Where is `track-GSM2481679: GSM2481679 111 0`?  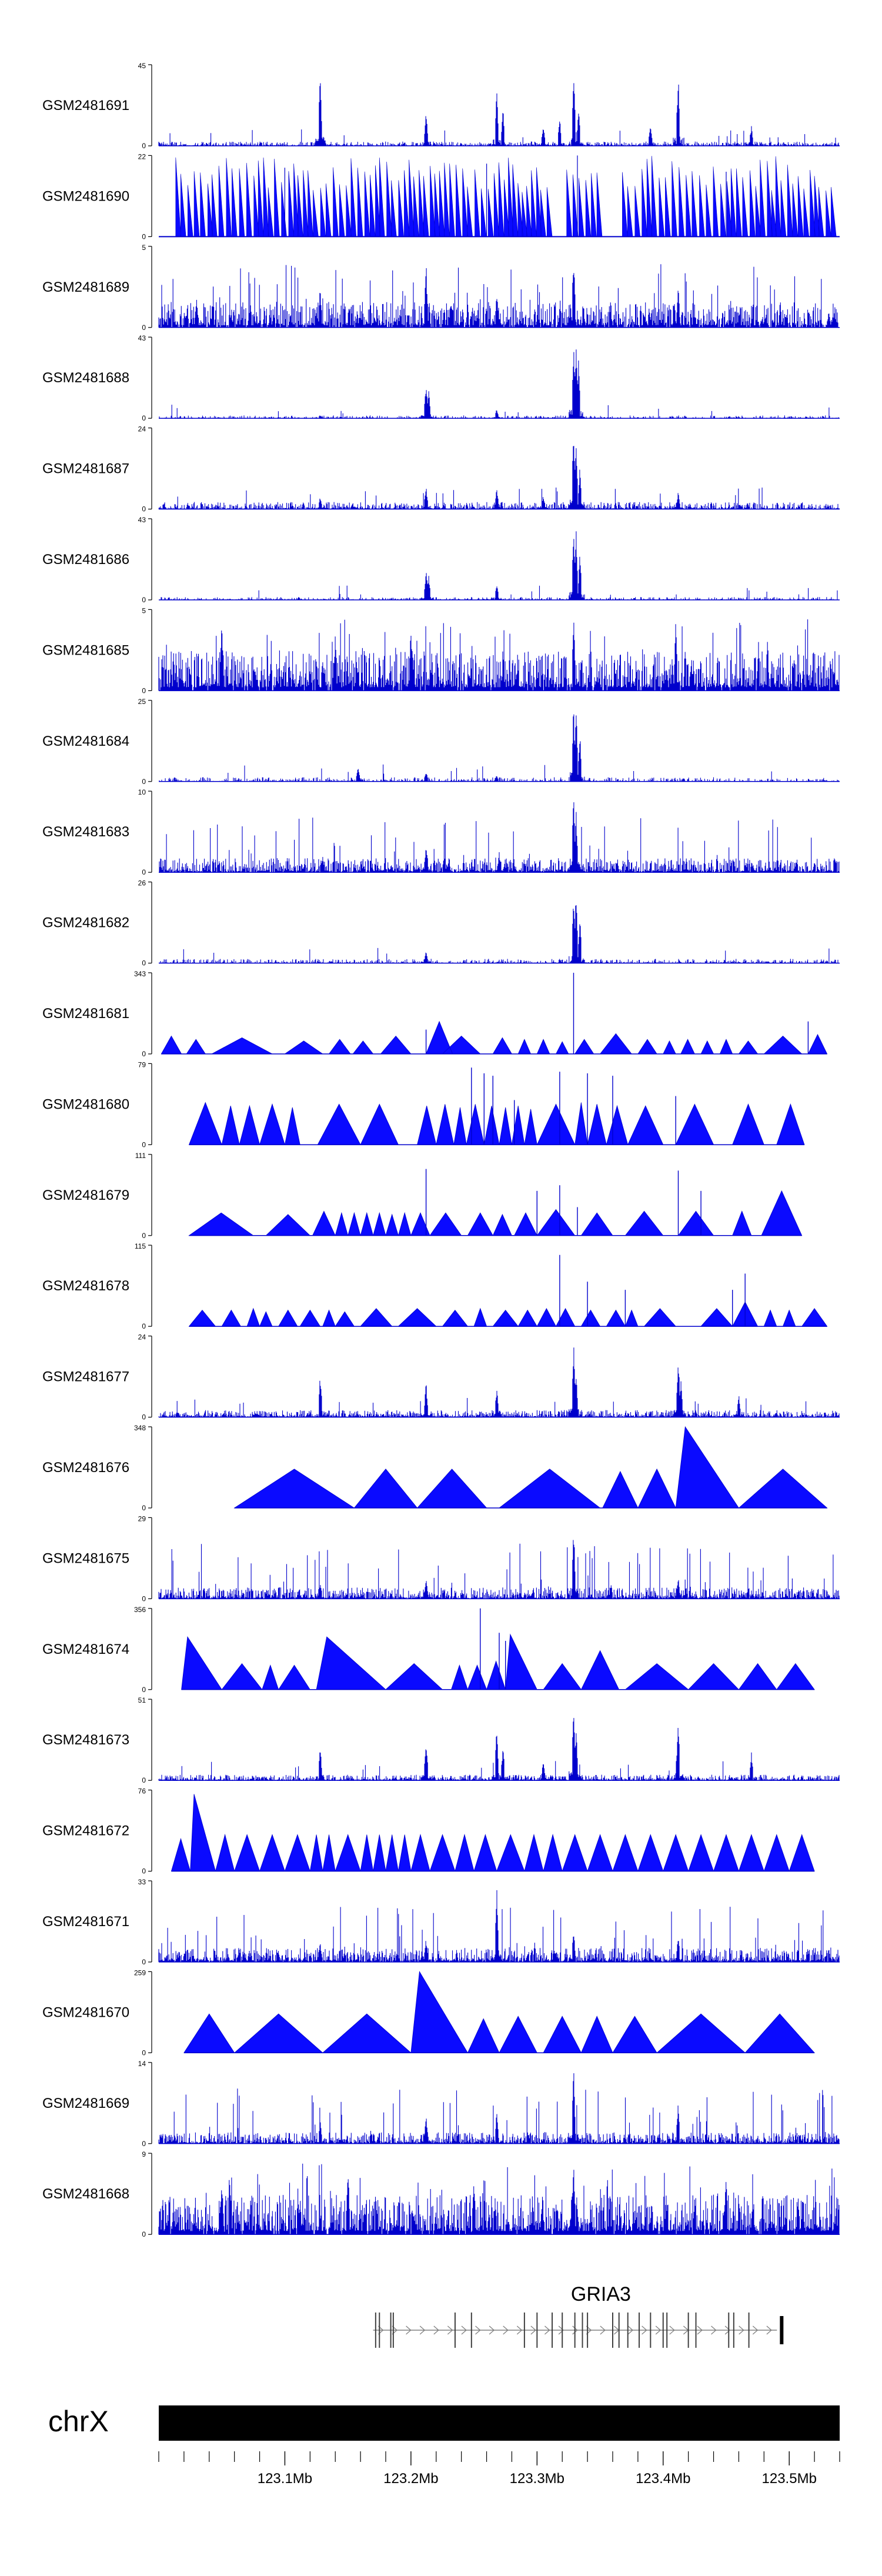 track-GSM2481679: GSM2481679 111 0 is located at coordinates (422, 1196).